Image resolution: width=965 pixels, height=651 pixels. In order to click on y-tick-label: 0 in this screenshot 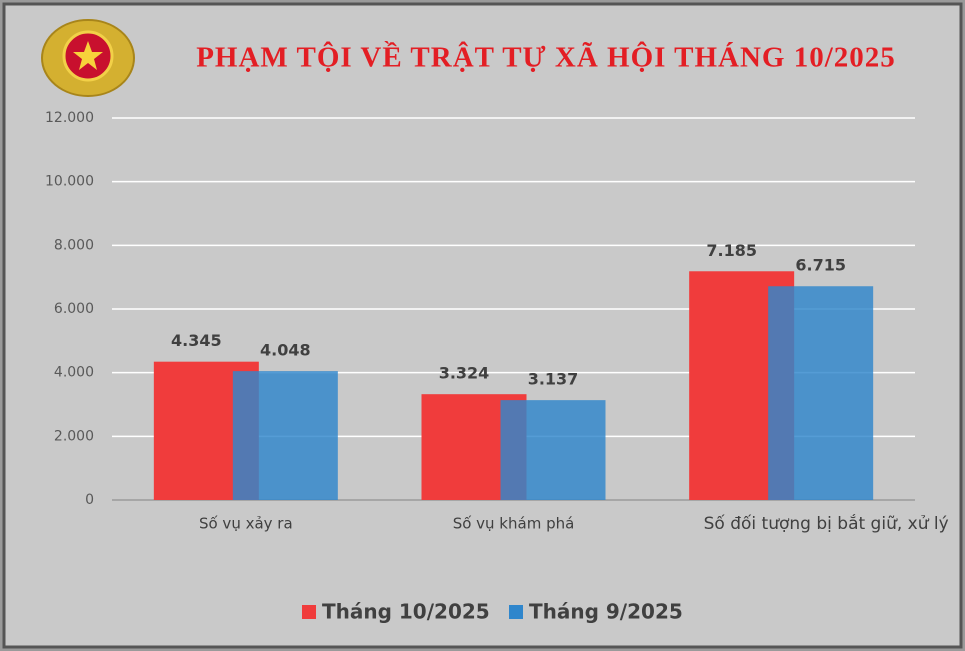, I will do `click(89, 500)`.